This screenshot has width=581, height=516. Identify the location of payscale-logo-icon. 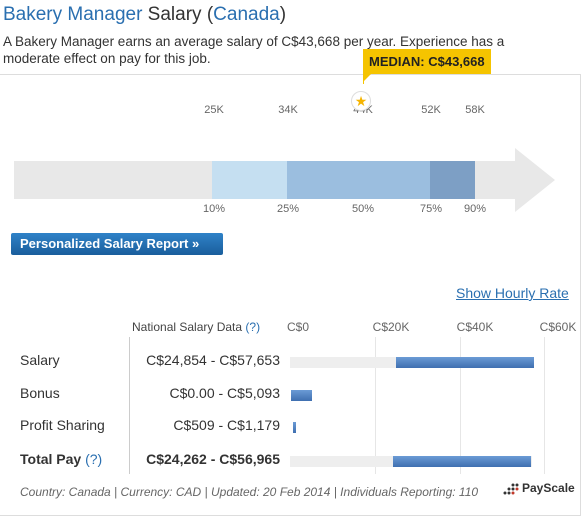
(511, 489).